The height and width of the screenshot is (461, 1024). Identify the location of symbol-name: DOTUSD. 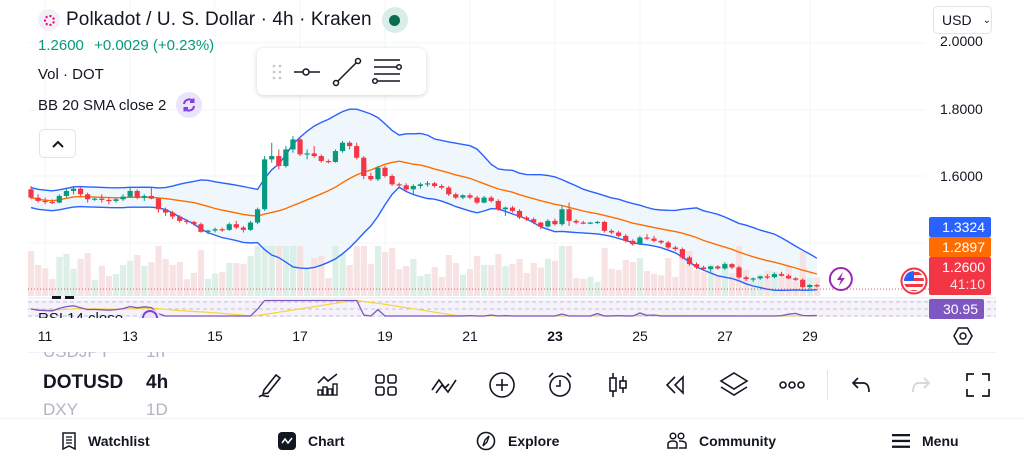
(83, 382).